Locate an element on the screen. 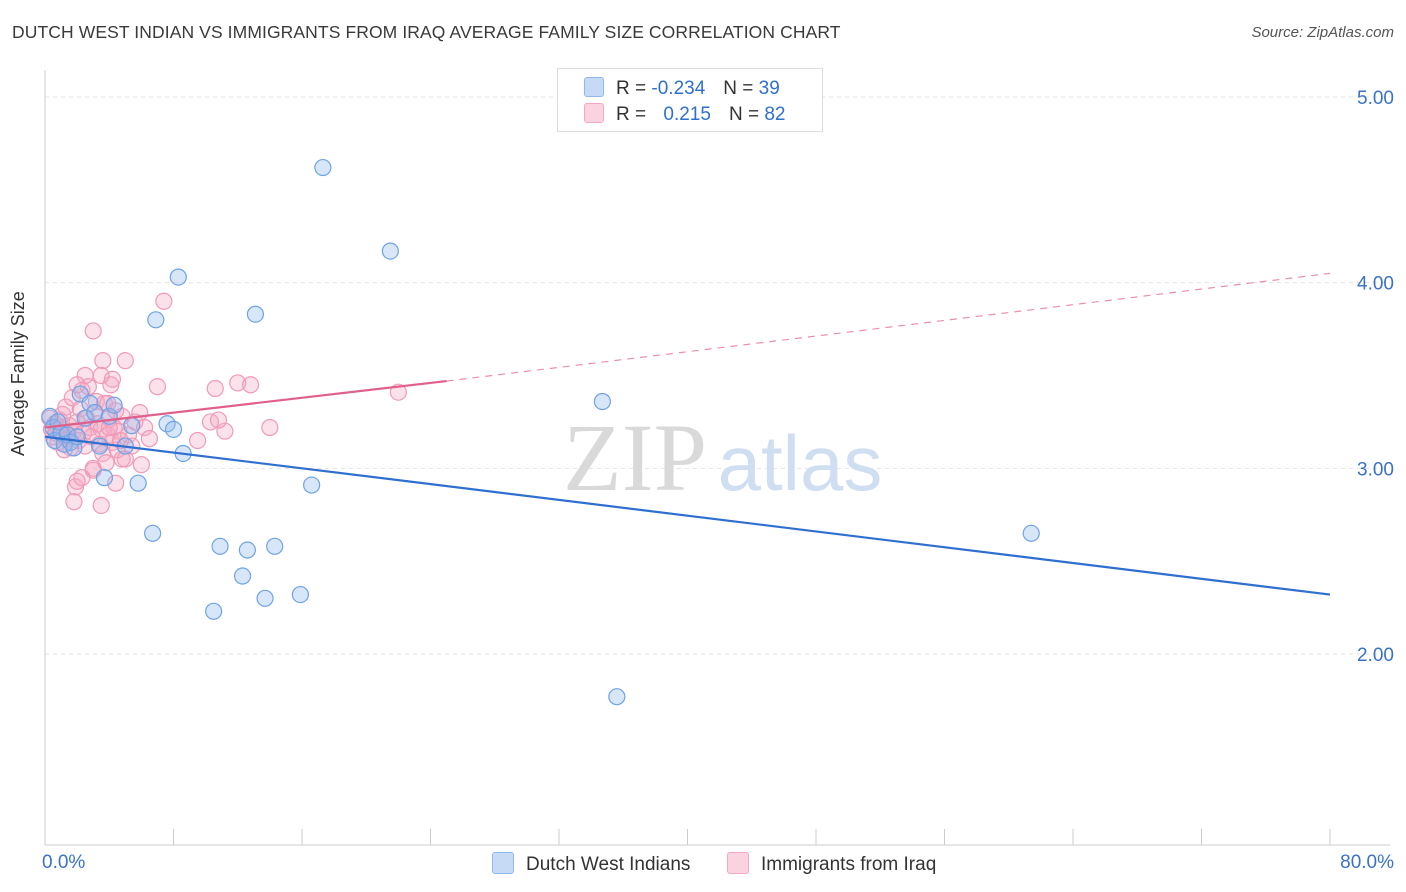  trend-line-iraq-extension is located at coordinates (888, 327).